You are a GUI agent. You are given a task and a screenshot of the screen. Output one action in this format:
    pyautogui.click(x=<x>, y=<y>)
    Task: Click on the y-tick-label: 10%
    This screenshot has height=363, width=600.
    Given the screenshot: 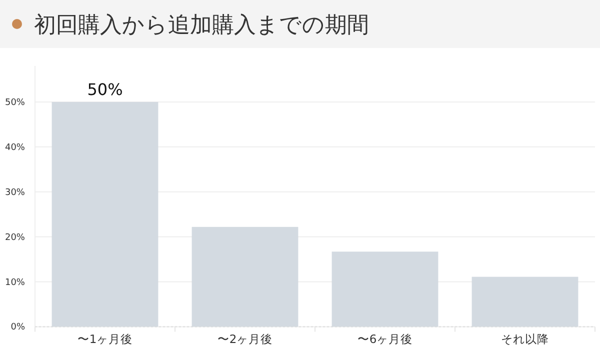 What is the action you would take?
    pyautogui.click(x=15, y=283)
    